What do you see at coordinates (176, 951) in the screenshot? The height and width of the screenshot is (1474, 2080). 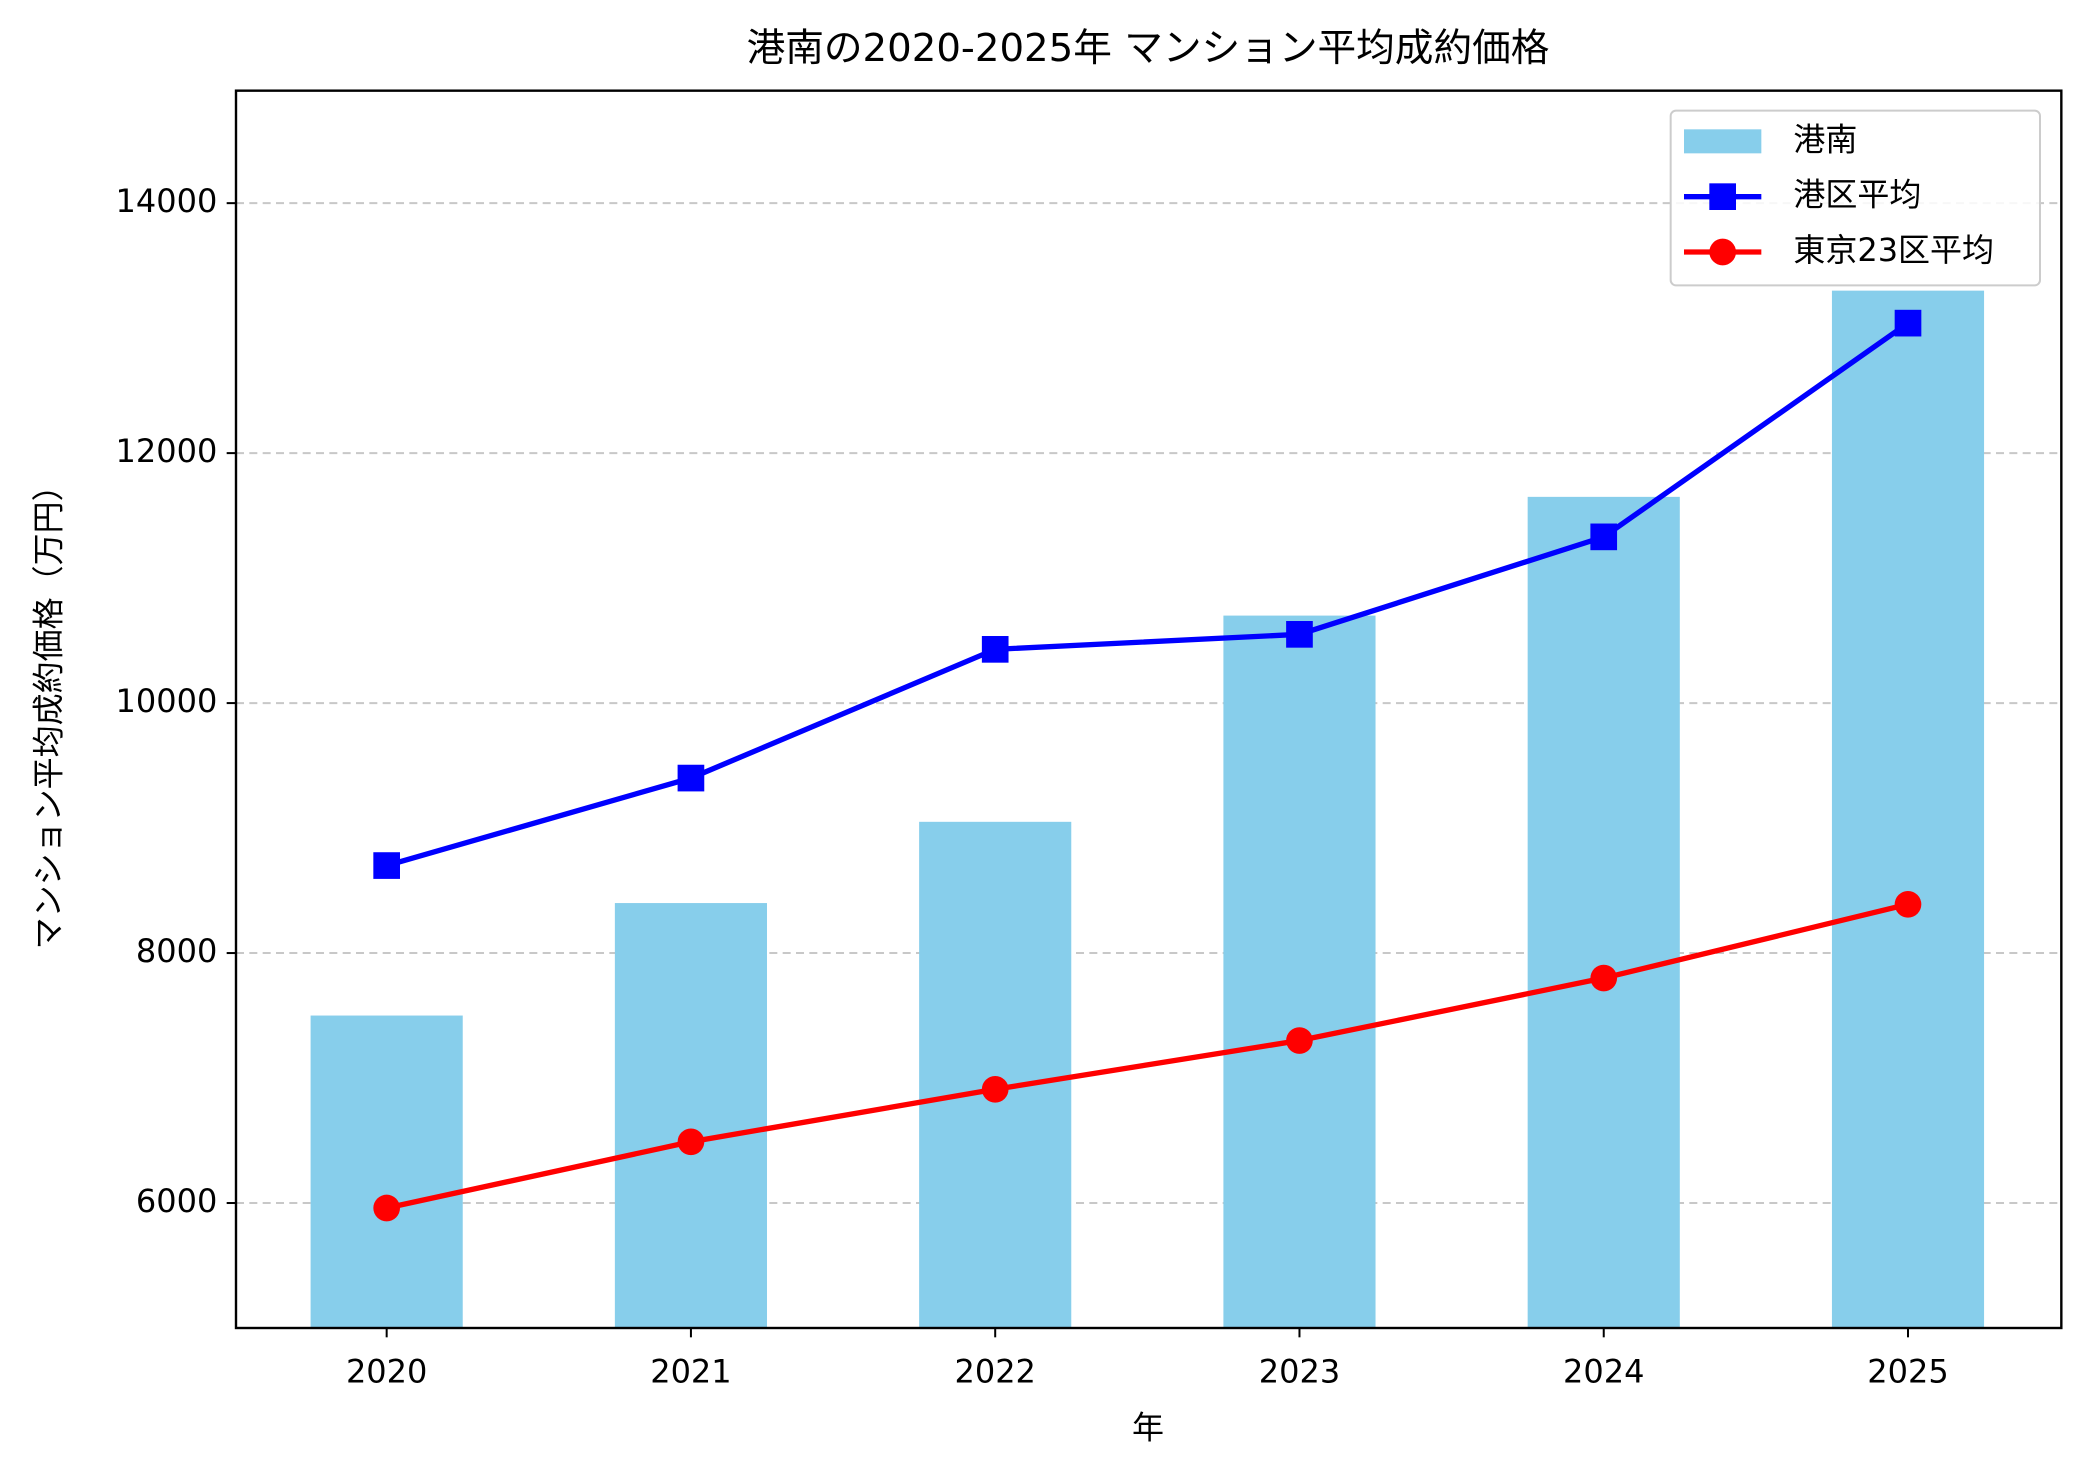 I see `y-tick-label: 8000` at bounding box center [176, 951].